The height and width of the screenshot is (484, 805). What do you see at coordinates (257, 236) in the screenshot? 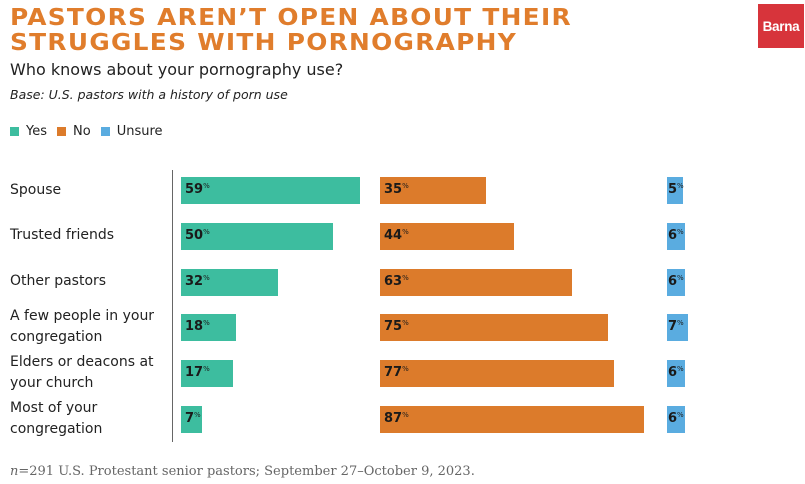
I see `bar-yes-trusted-friends: 50%` at bounding box center [257, 236].